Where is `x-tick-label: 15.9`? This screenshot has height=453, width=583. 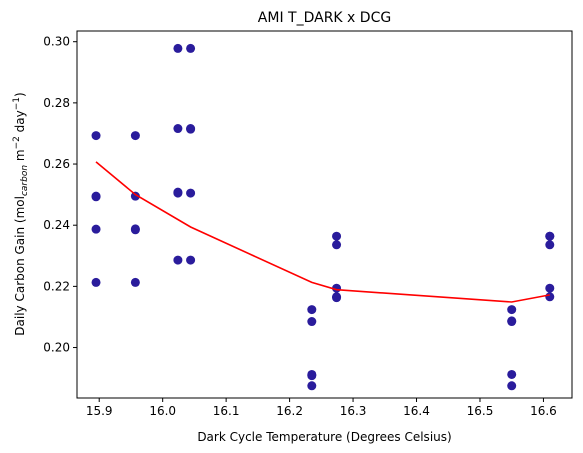
x-tick-label: 15.9 is located at coordinates (99, 411).